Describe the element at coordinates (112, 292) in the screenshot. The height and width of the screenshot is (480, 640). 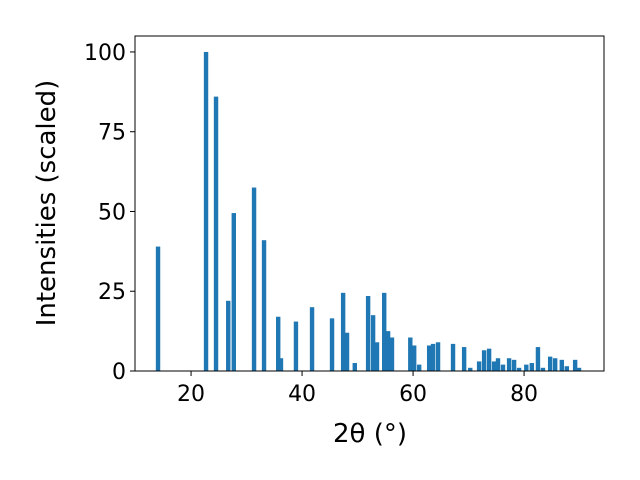
I see `y-tick-label: 25` at that location.